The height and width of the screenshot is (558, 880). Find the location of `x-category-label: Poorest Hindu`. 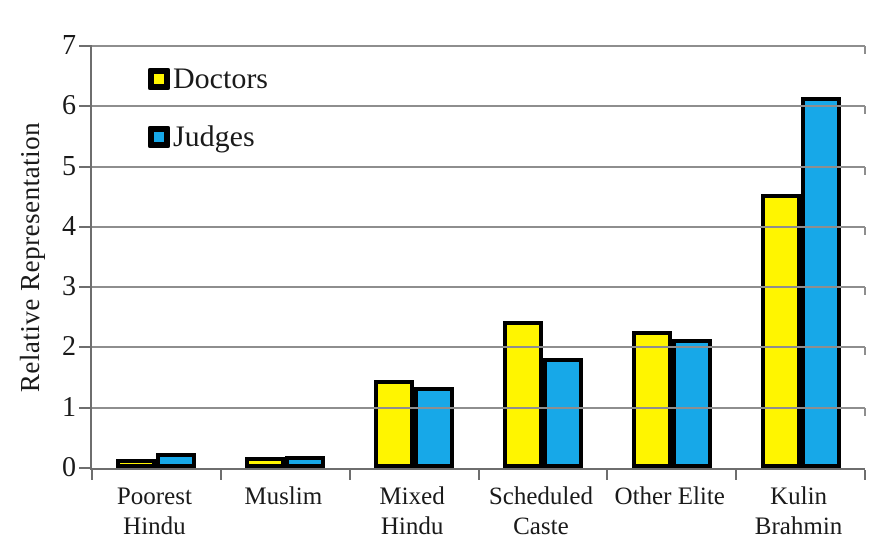

x-category-label: Poorest Hindu is located at coordinates (154, 512).